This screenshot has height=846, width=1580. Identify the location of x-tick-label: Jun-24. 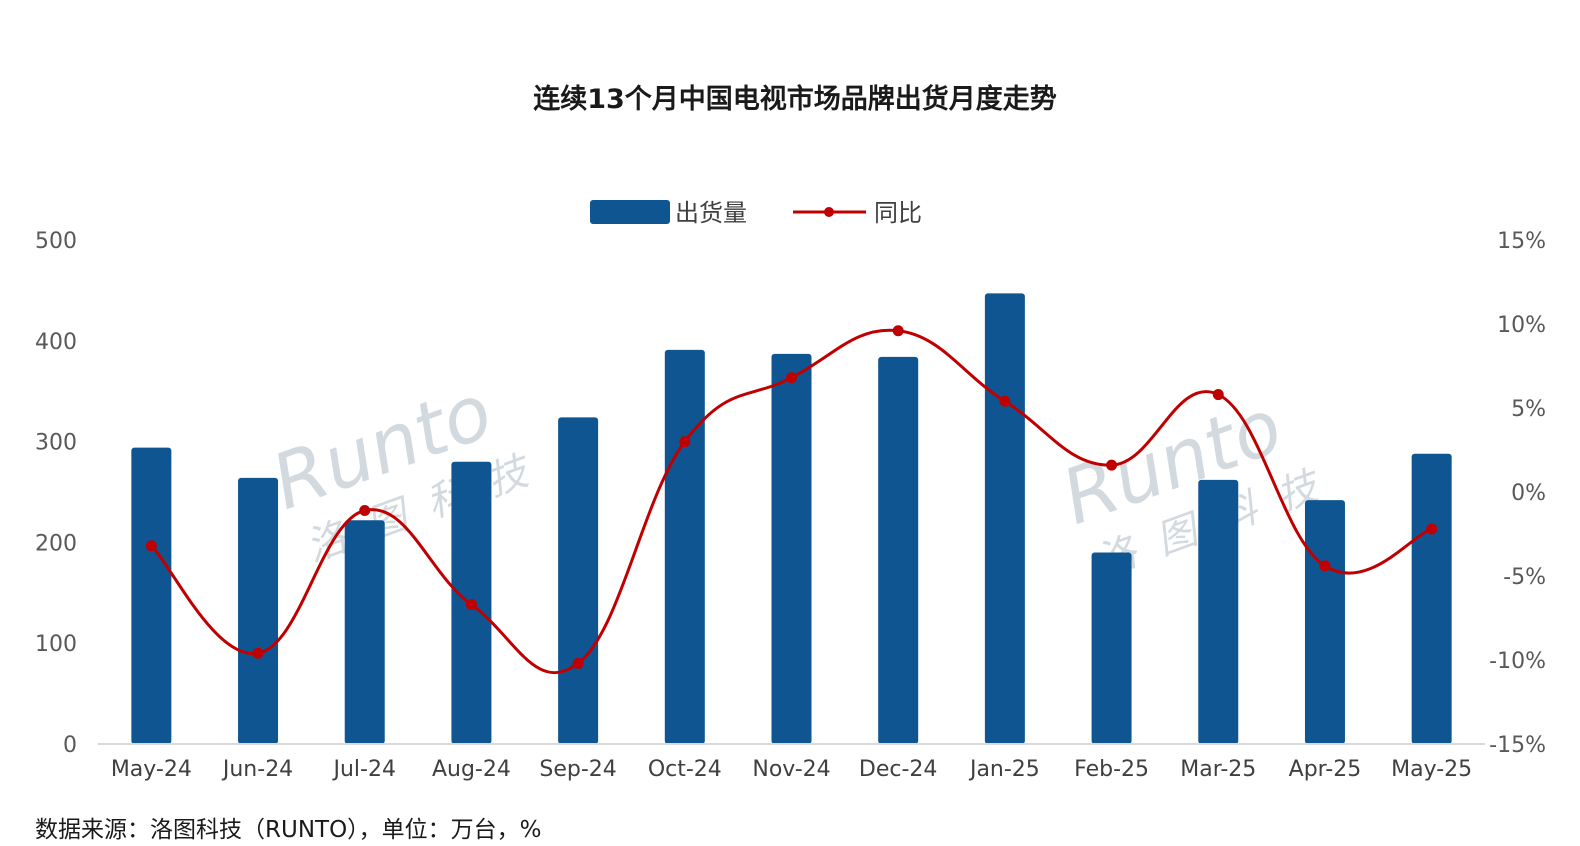
(257, 769).